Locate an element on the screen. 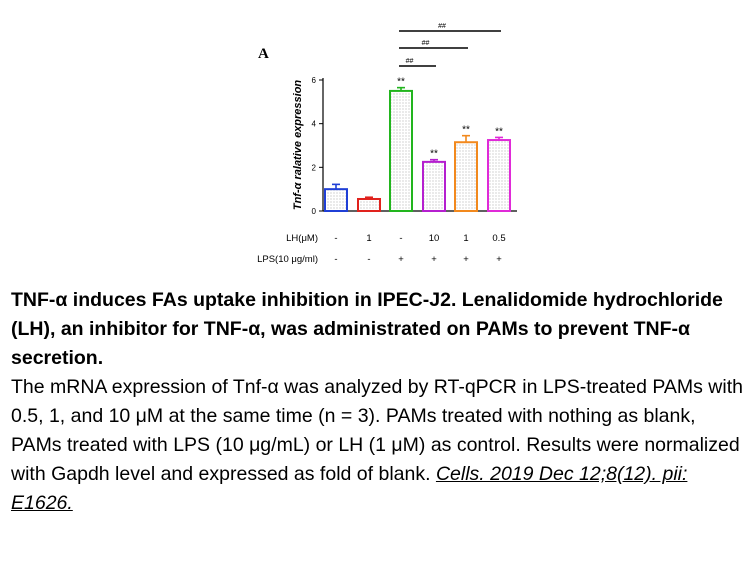 This screenshot has height=567, width=756. treatment-row-label: LPS(10 μg/ml) is located at coordinates (287, 259).